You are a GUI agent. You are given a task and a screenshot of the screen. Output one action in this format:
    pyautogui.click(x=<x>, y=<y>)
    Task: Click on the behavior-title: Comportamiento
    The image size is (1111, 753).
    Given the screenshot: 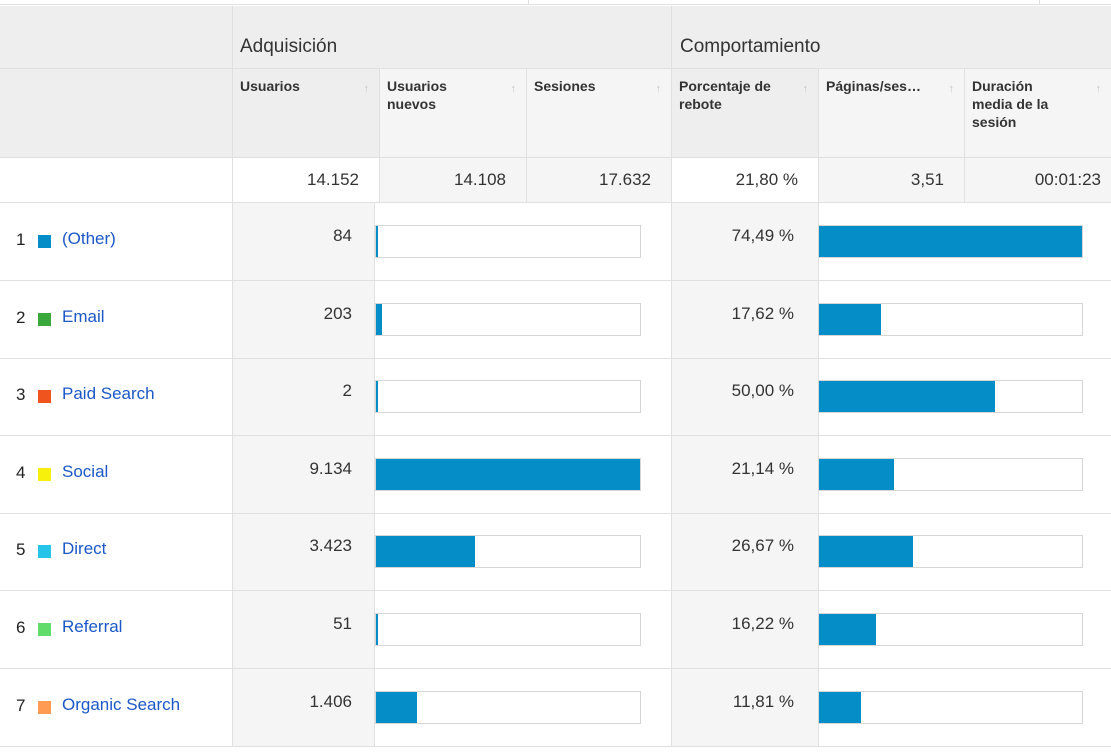 What is the action you would take?
    pyautogui.click(x=750, y=46)
    